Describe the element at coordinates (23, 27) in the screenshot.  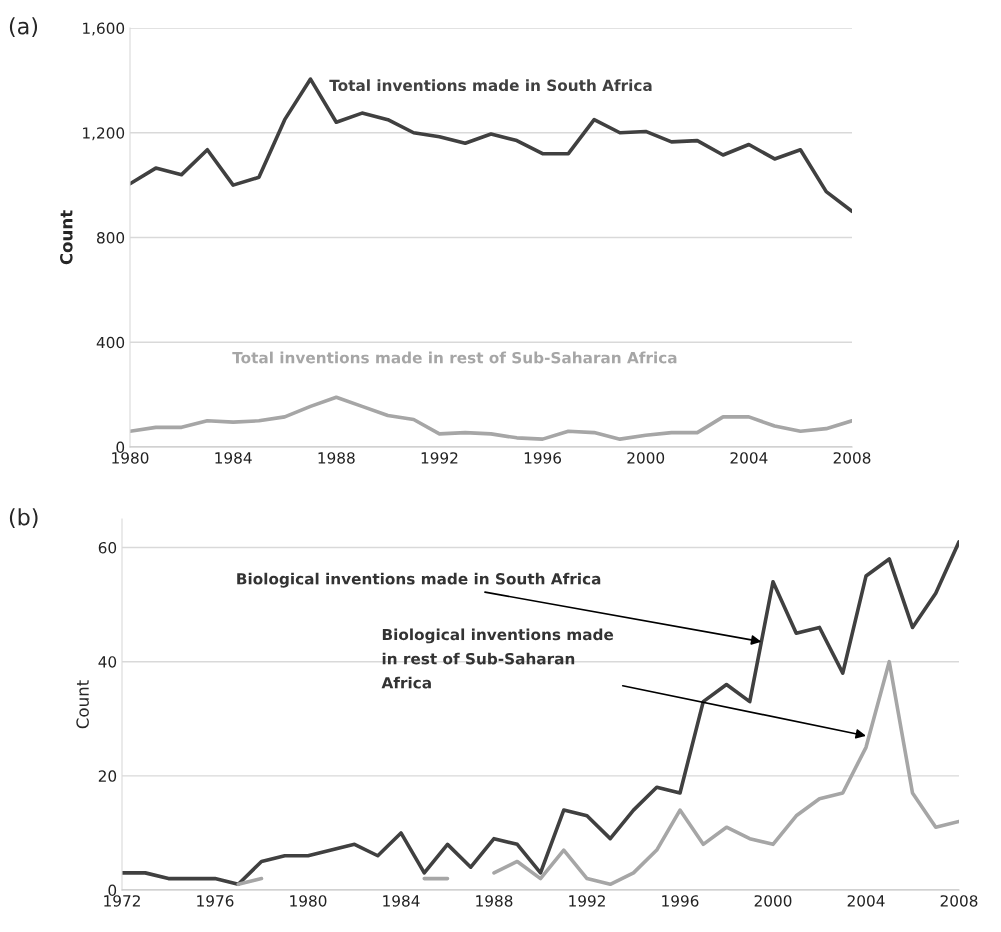
I see `chart-title: (a)` at that location.